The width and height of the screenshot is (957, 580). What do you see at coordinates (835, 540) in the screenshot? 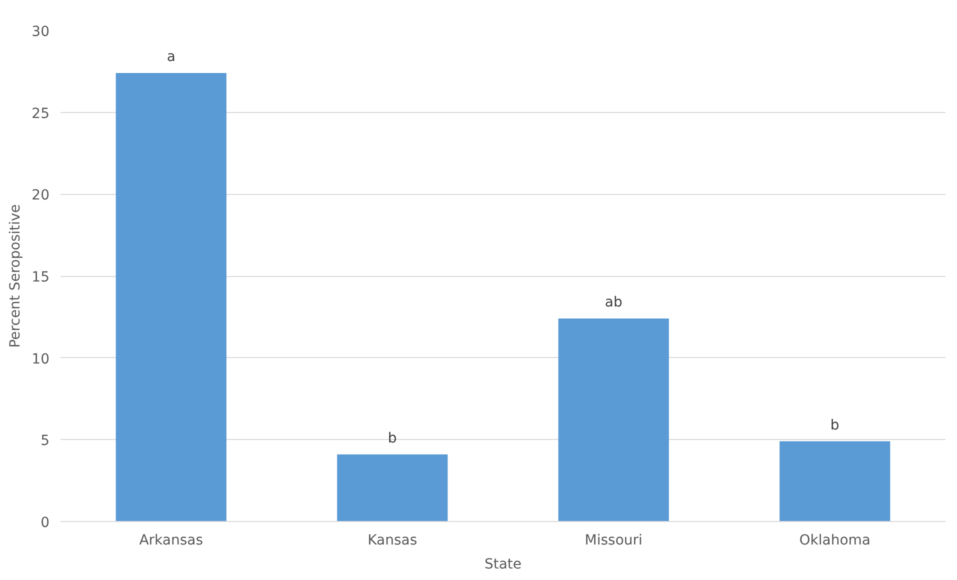
I see `x-tick-label: Oklahoma` at bounding box center [835, 540].